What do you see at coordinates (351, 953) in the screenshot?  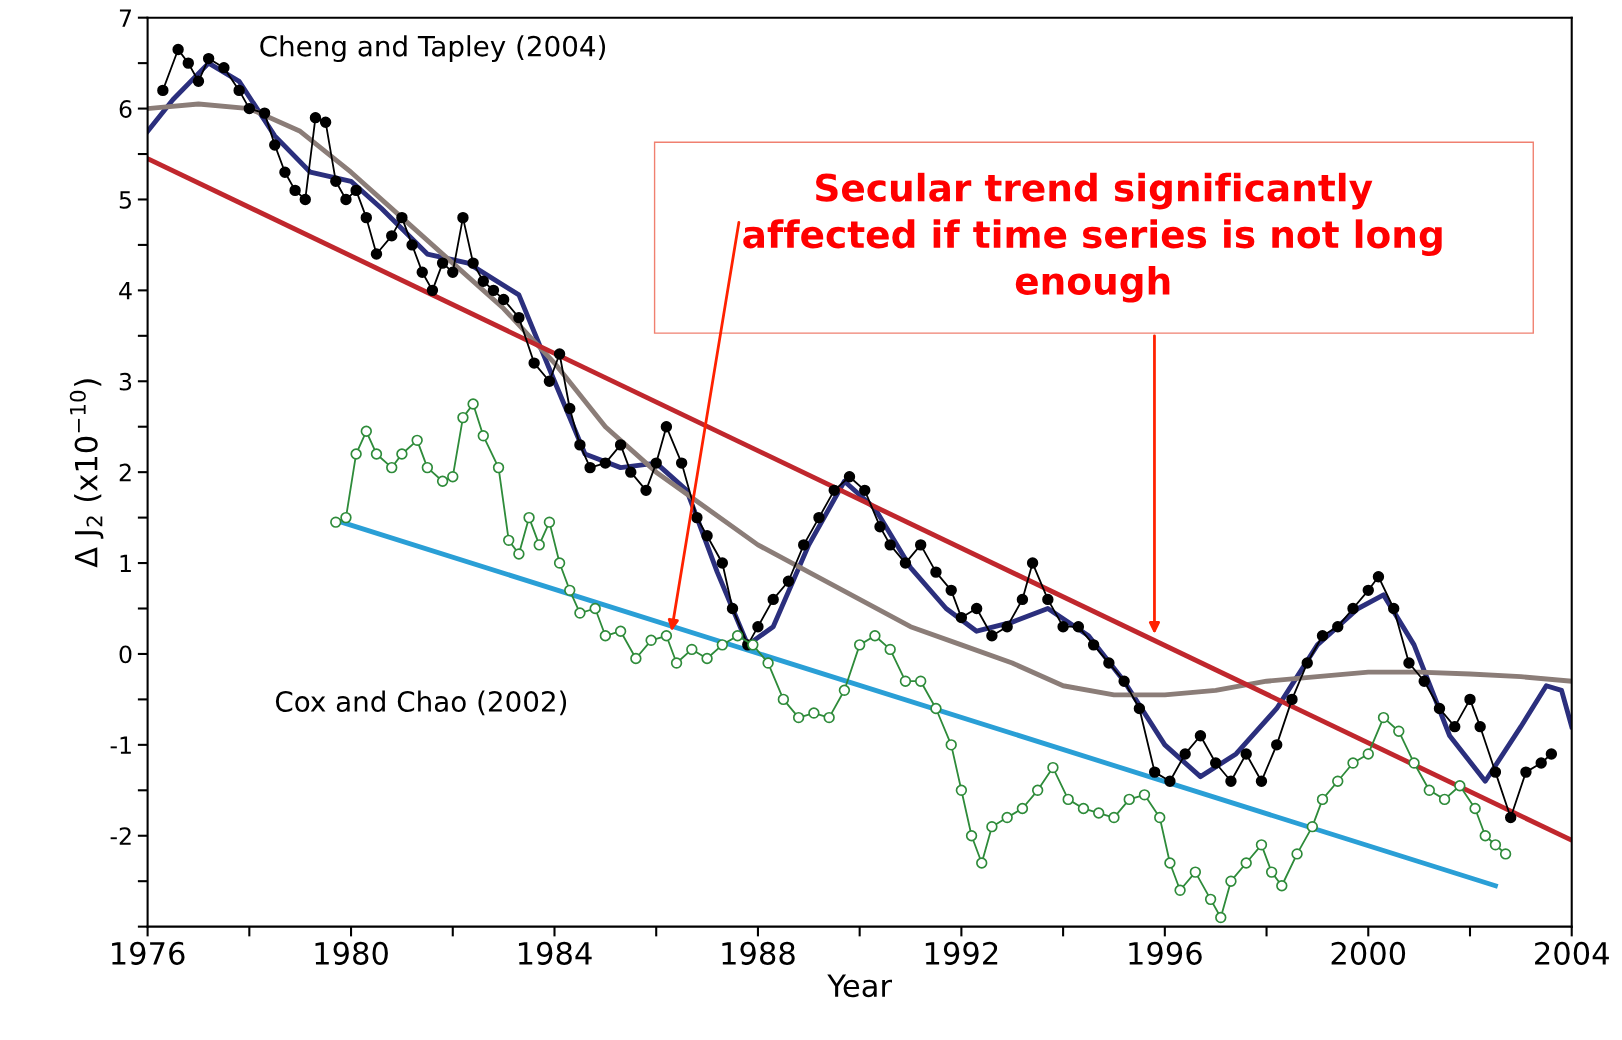 I see `x-tick-label: 1980` at bounding box center [351, 953].